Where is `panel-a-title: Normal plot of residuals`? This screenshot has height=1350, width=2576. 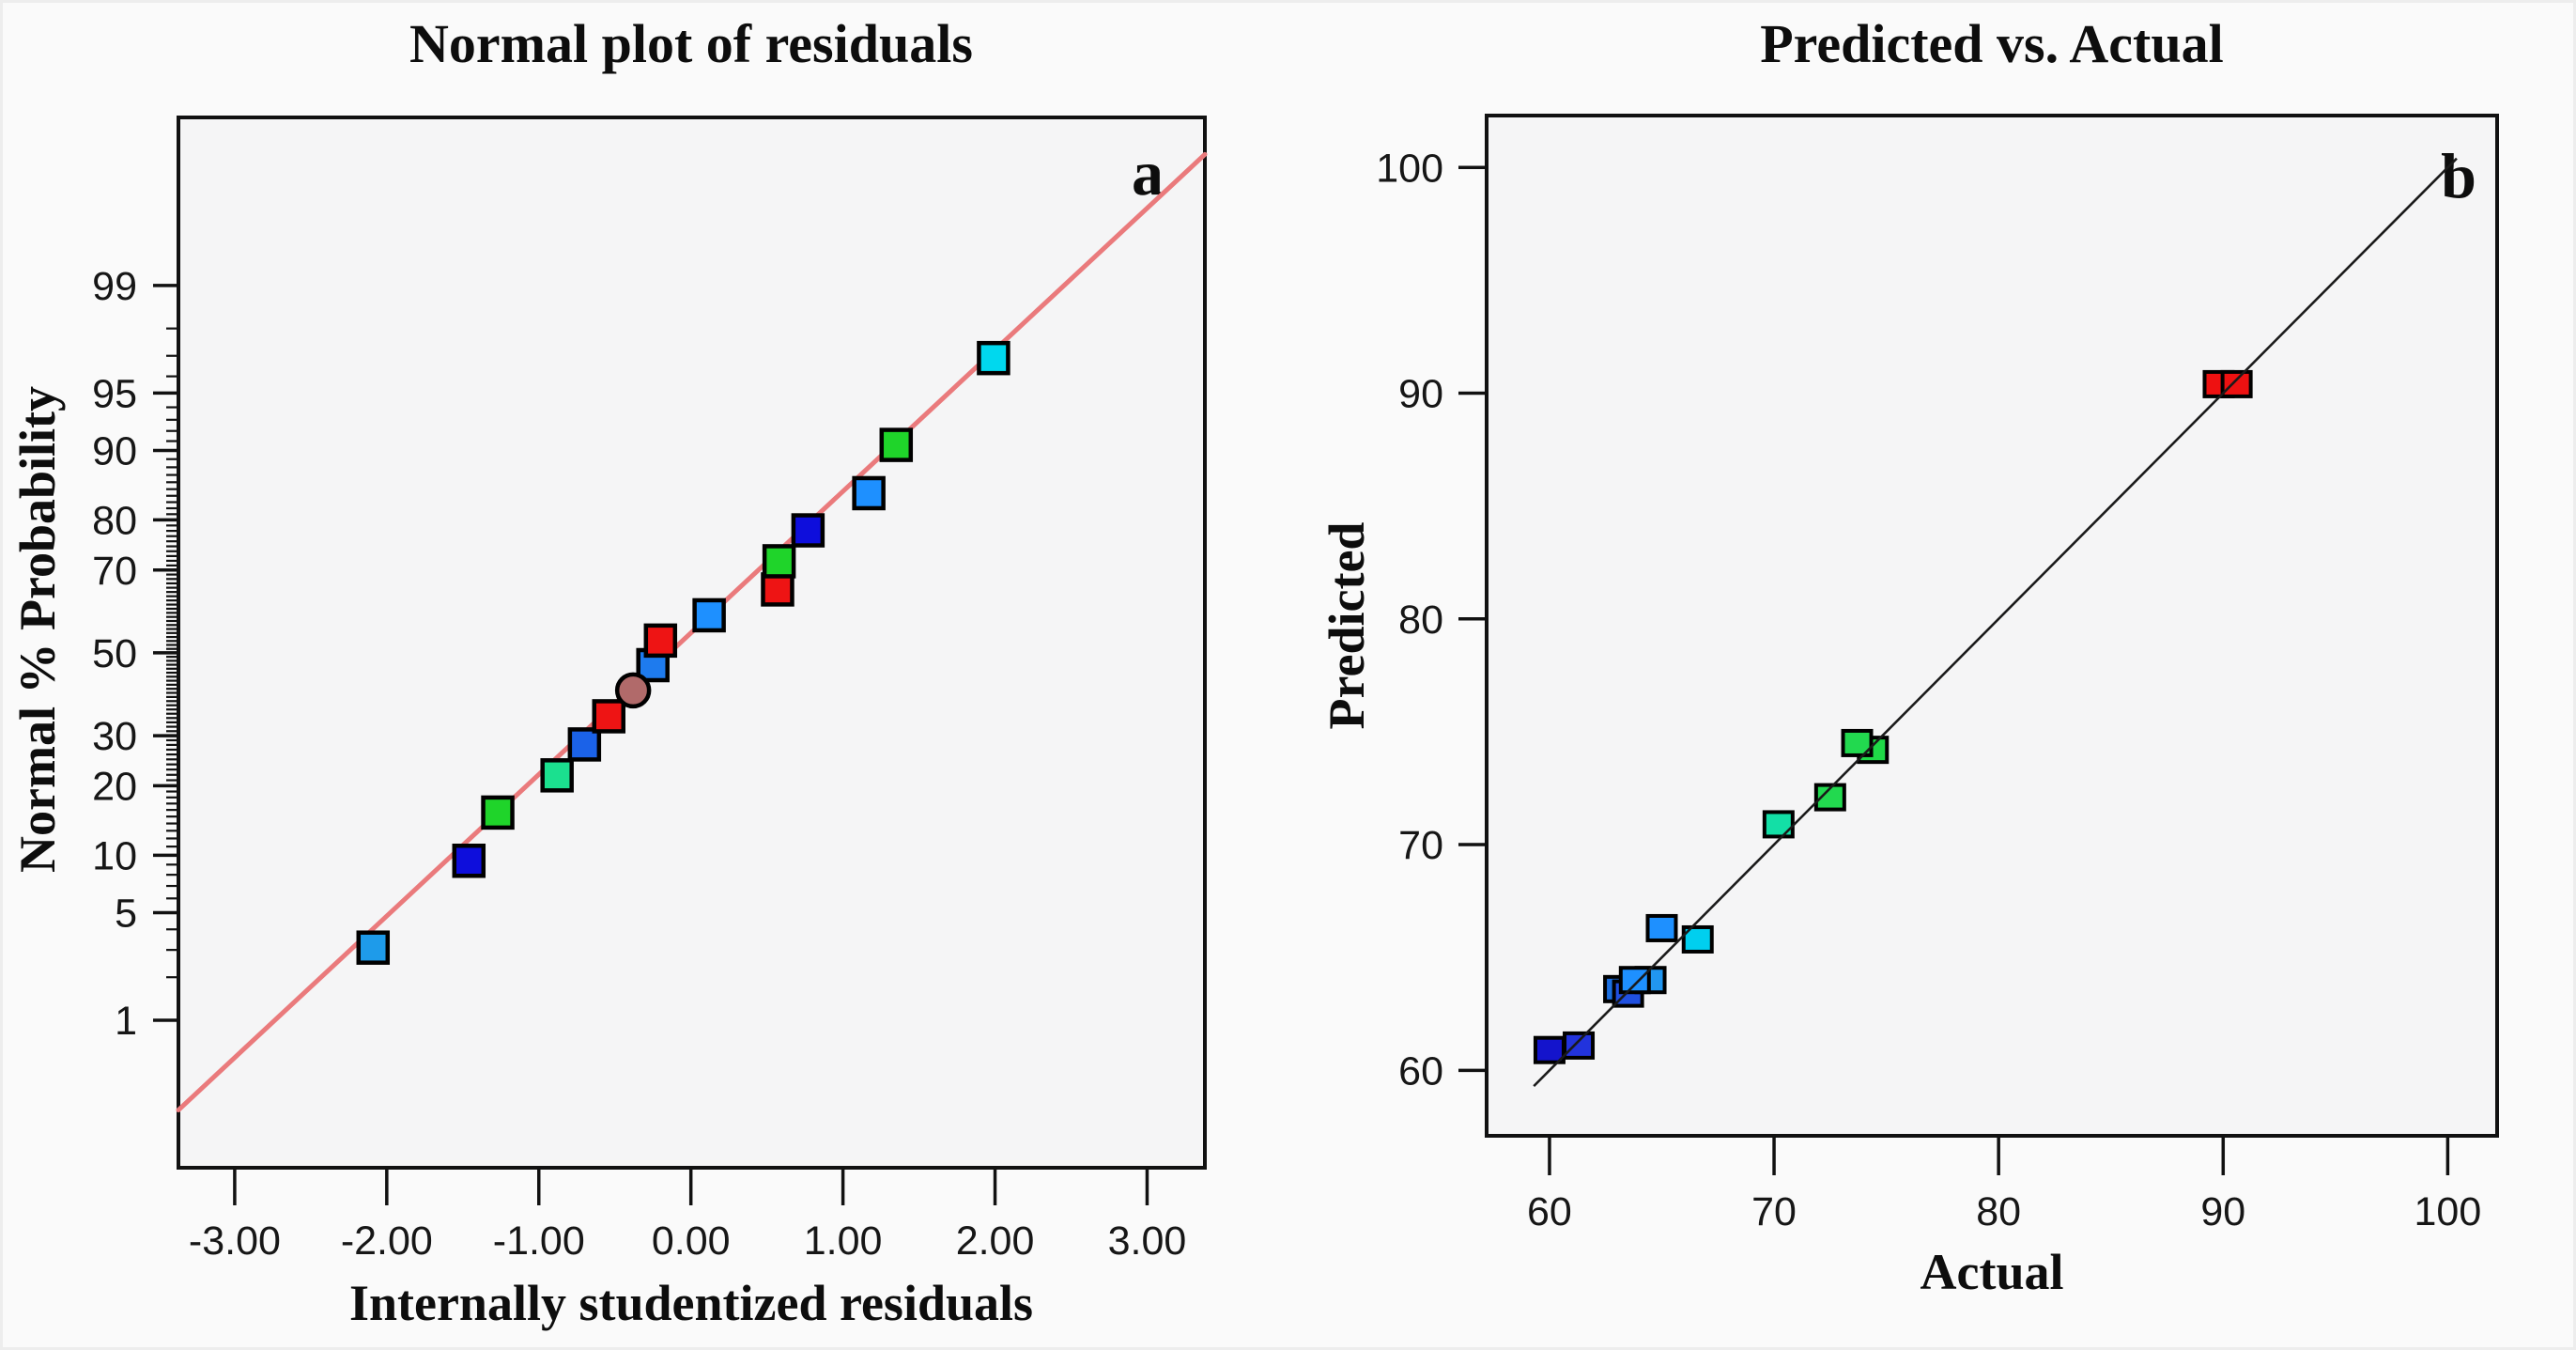 panel-a-title: Normal plot of residuals is located at coordinates (691, 43).